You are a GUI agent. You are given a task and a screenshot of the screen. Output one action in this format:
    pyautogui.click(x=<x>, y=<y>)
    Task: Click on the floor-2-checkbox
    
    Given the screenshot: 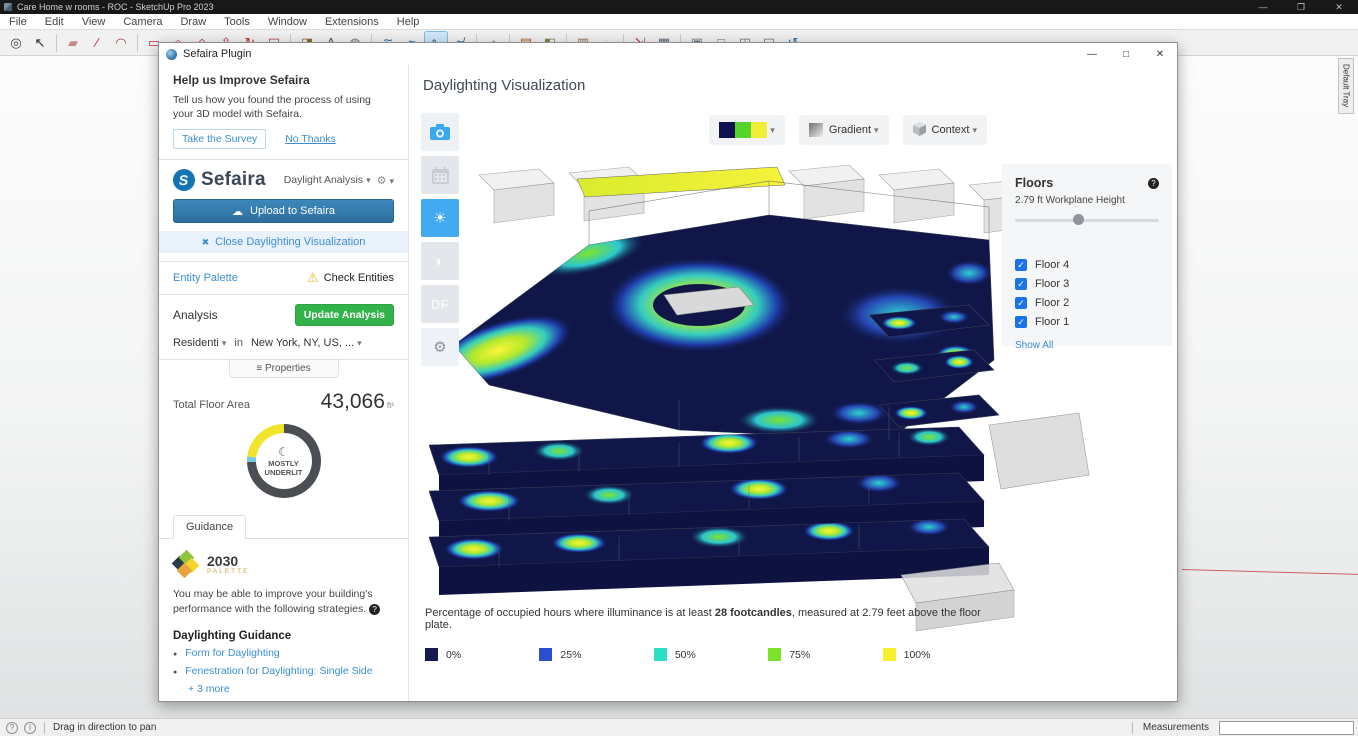 What is the action you would take?
    pyautogui.click(x=1021, y=303)
    